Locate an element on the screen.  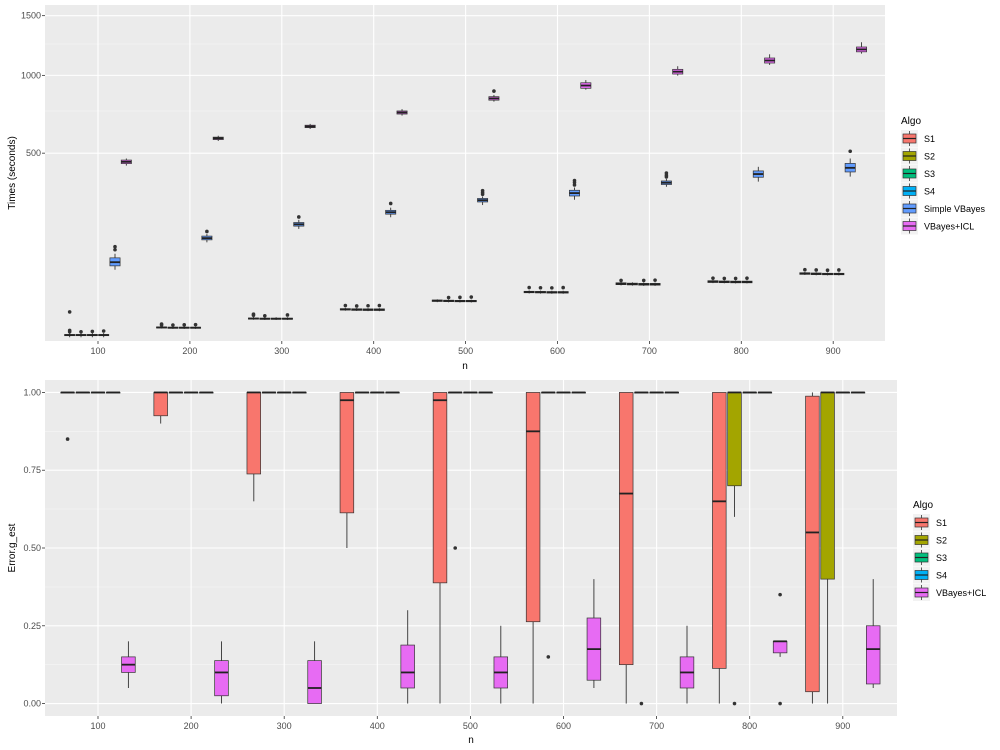
legend-label: S3 is located at coordinates (929, 174).